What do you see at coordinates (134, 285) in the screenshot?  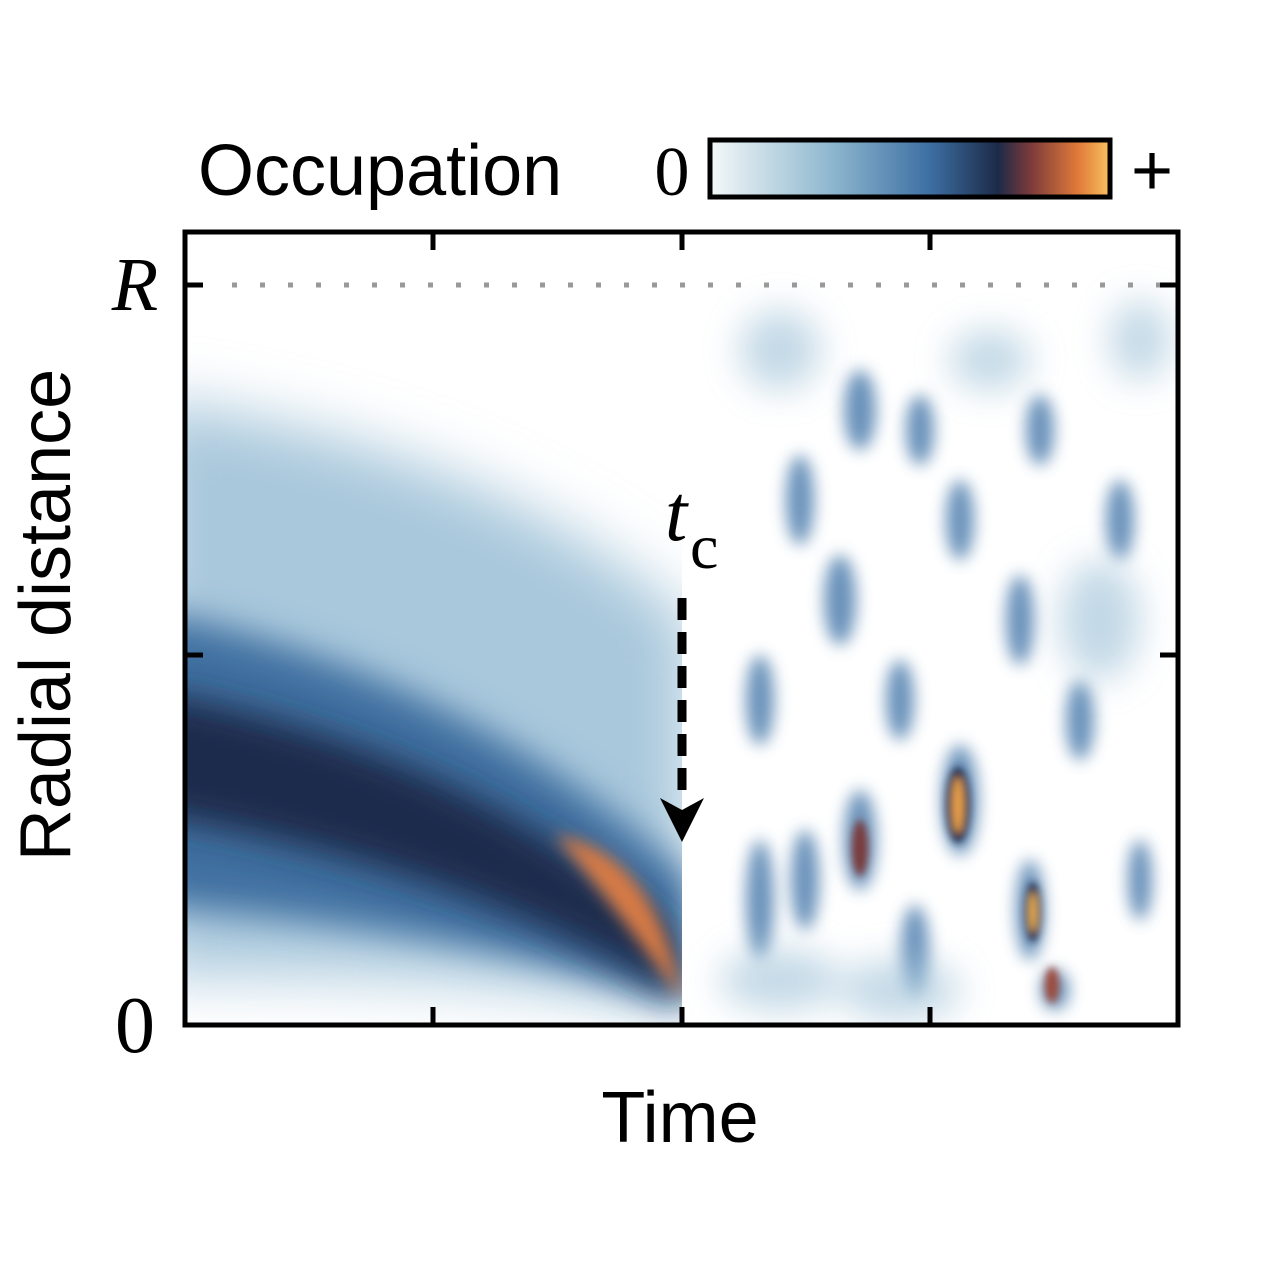 I see `y-tick-label: R` at bounding box center [134, 285].